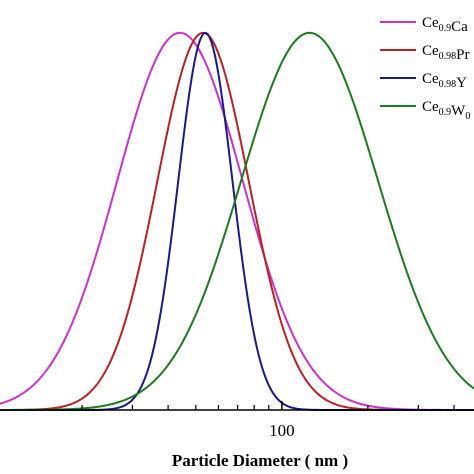 The height and width of the screenshot is (474, 474). I want to click on legend-label-1: Ce0.9Ca, so click(445, 25).